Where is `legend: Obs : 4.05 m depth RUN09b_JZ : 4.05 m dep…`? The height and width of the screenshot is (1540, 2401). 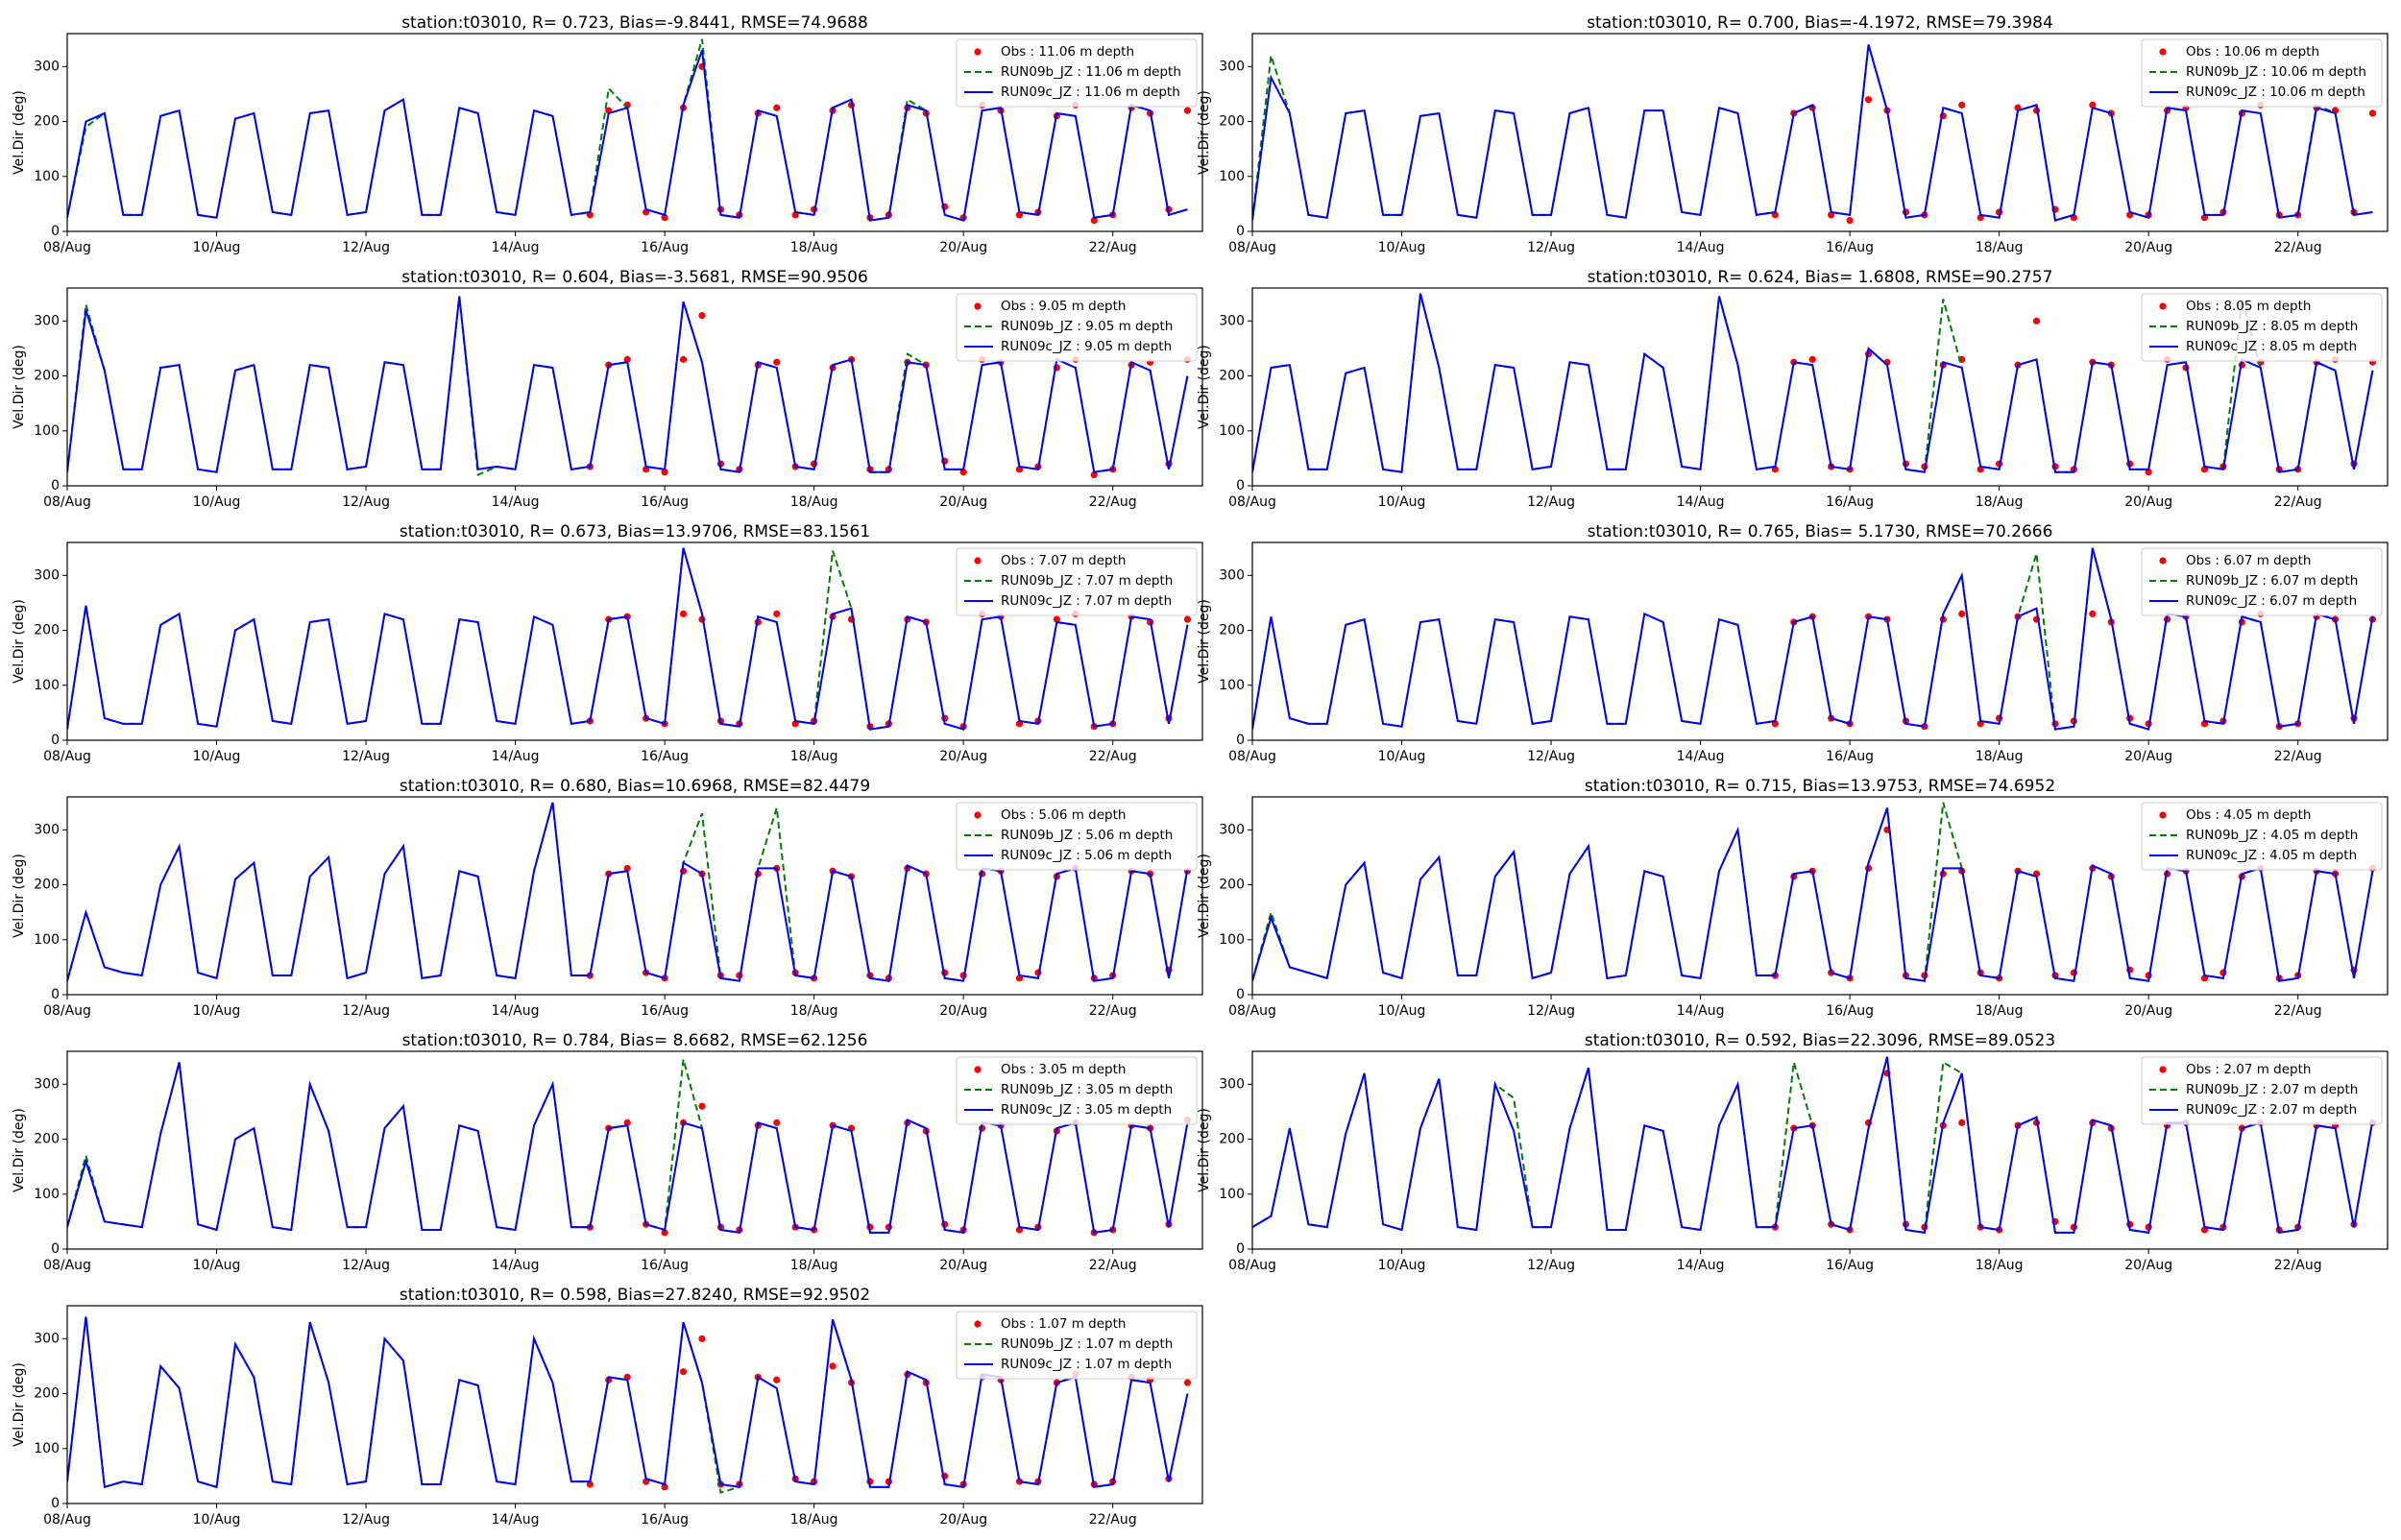 legend: Obs : 4.05 m depth RUN09b_JZ : 4.05 m dep… is located at coordinates (2262, 836).